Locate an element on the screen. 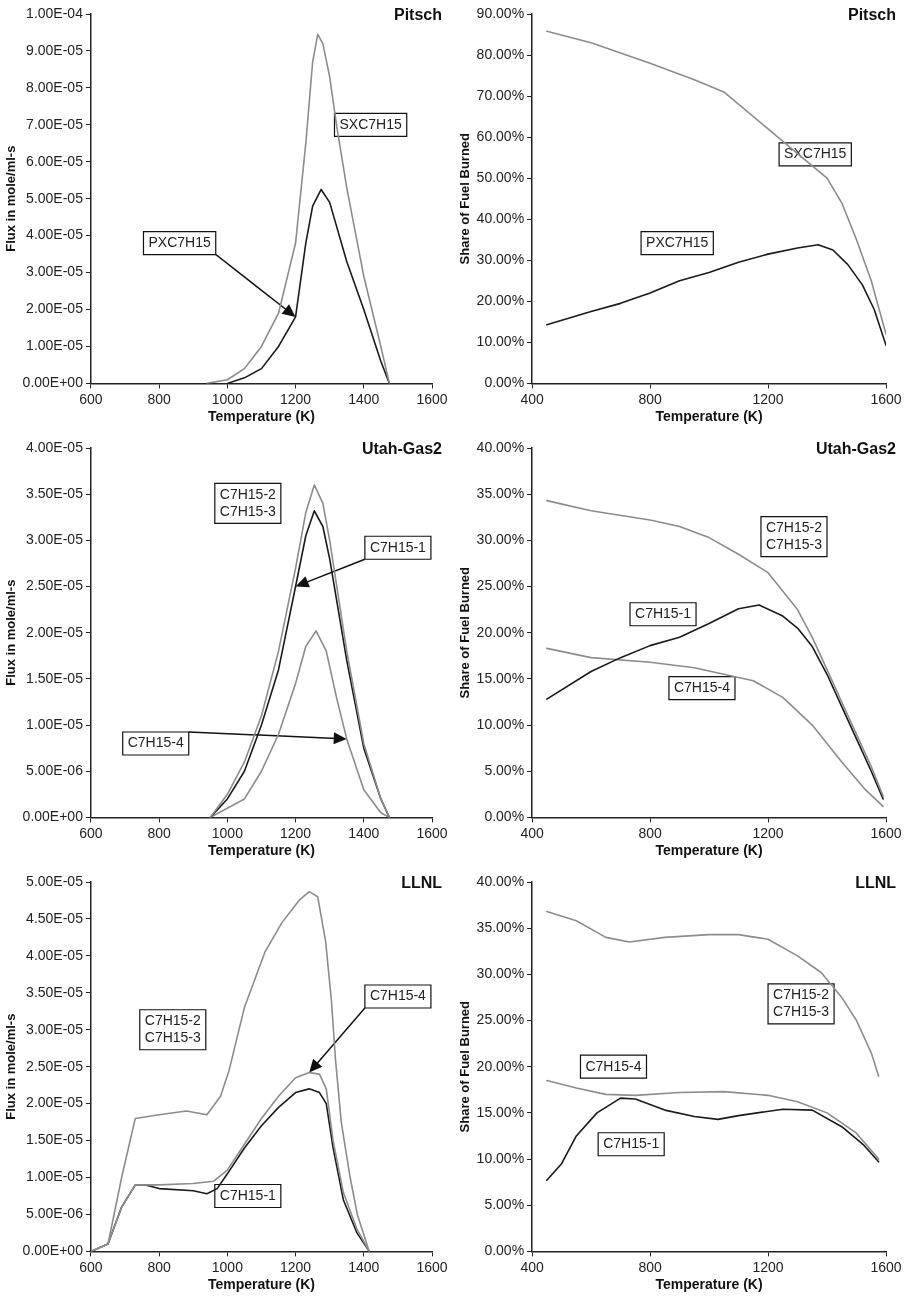 Image resolution: width=909 pixels, height=1302 pixels. y-tick-label: 50.00% is located at coordinates (500, 177).